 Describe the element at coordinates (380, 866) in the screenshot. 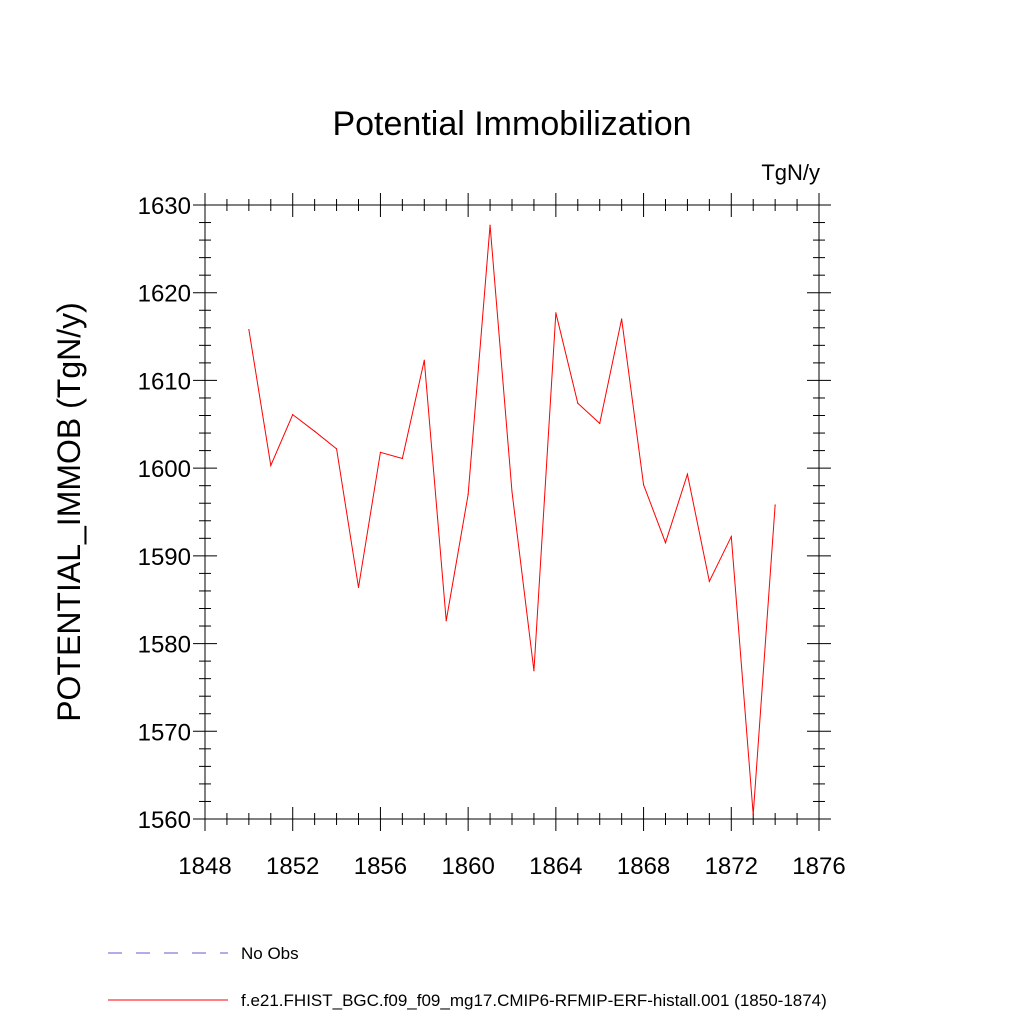

I see `x-tick-label: 1856` at that location.